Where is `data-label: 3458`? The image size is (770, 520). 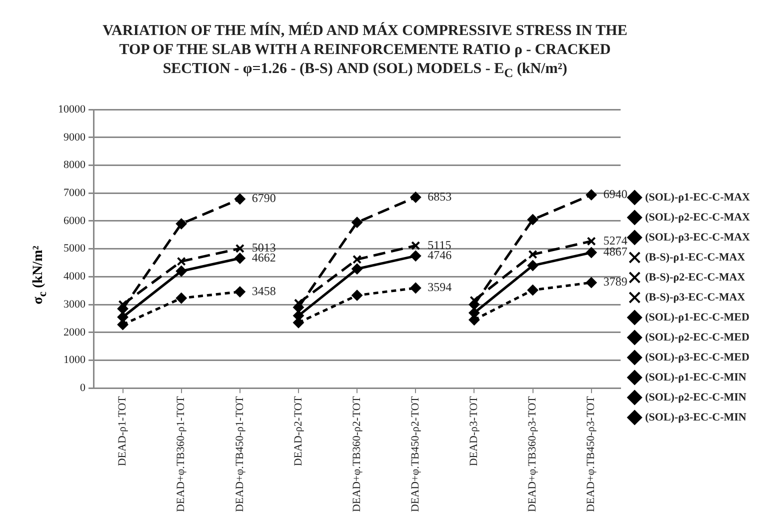 data-label: 3458 is located at coordinates (264, 291).